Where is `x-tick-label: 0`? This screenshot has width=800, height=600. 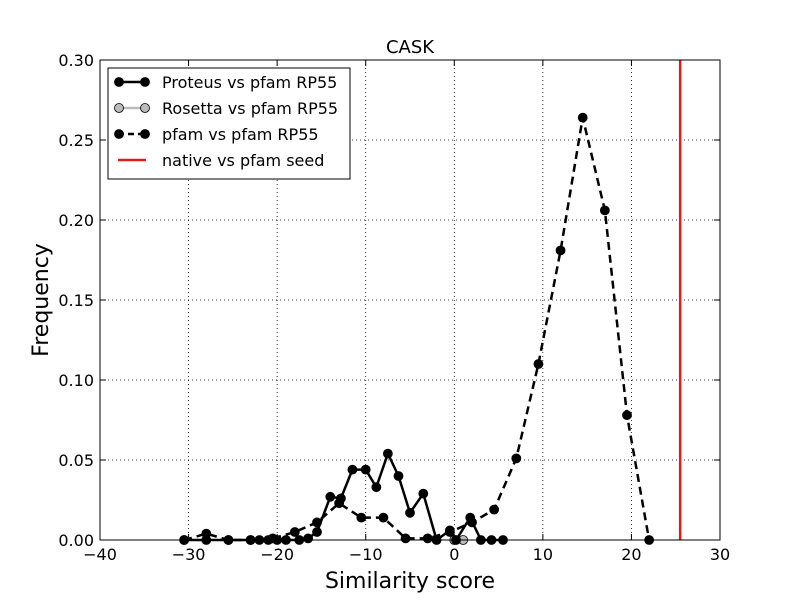
x-tick-label: 0 is located at coordinates (454, 554).